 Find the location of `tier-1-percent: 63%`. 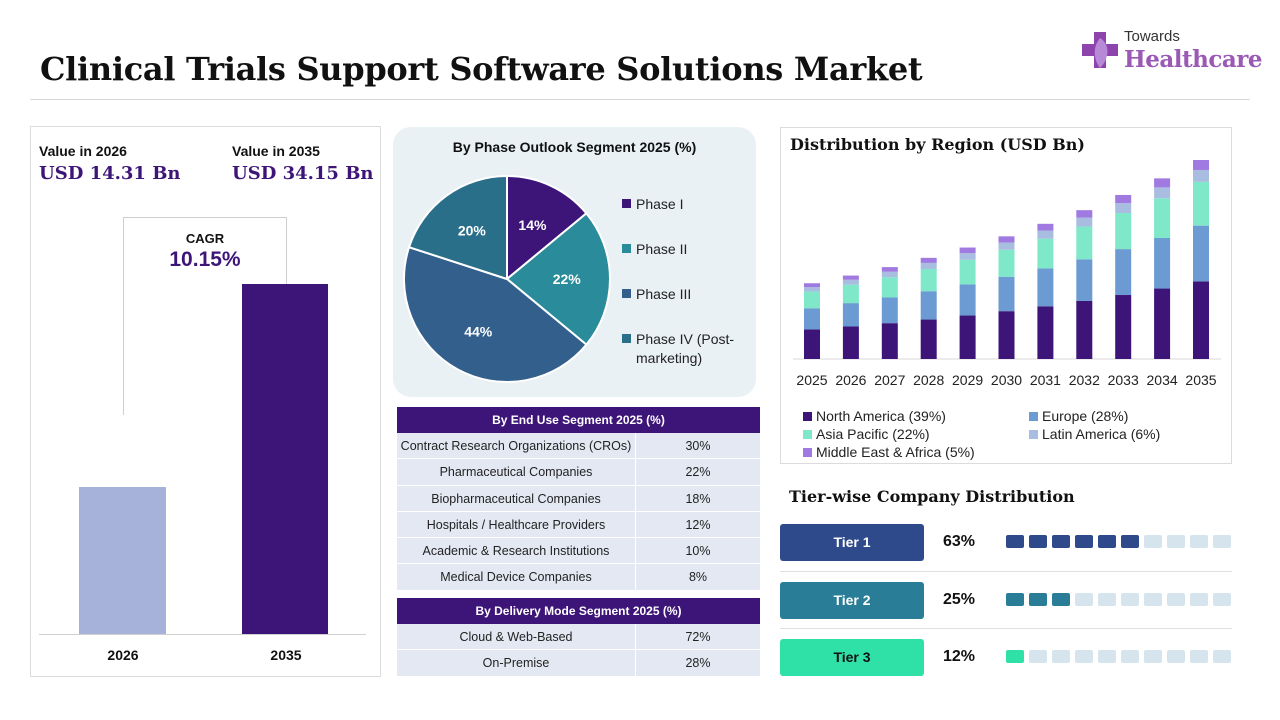

tier-1-percent: 63% is located at coordinates (959, 541).